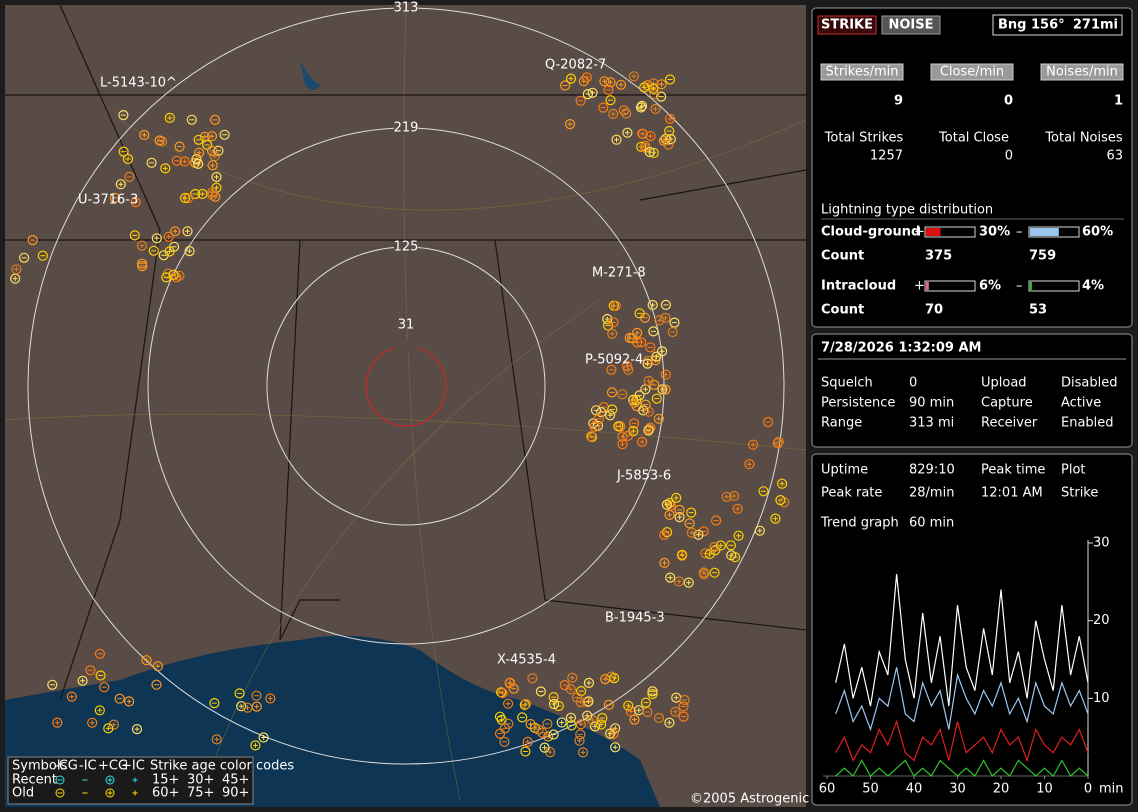  What do you see at coordinates (1013, 470) in the screenshot?
I see `stat: Peak time` at bounding box center [1013, 470].